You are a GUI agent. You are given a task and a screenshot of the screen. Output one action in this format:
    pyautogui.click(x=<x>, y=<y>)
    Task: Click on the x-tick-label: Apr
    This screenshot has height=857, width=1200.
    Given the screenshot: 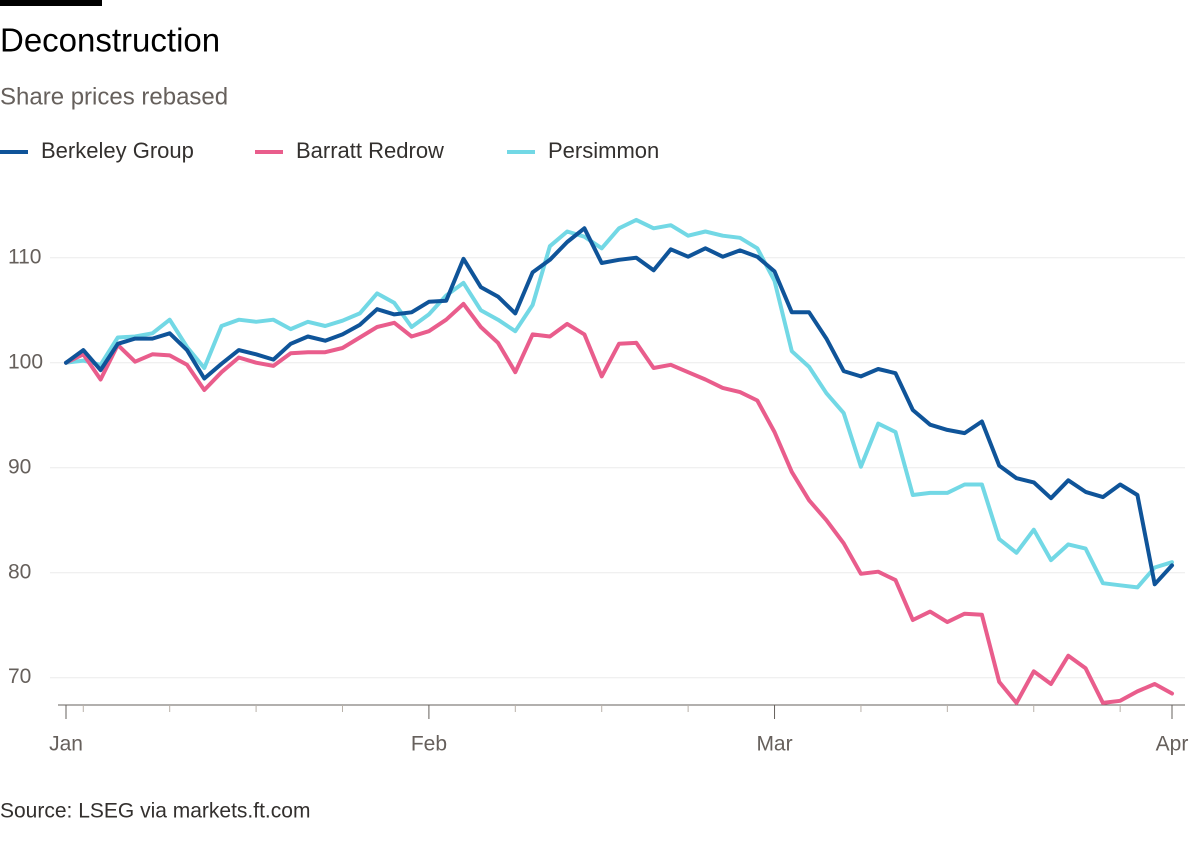 What is the action you would take?
    pyautogui.click(x=1172, y=744)
    